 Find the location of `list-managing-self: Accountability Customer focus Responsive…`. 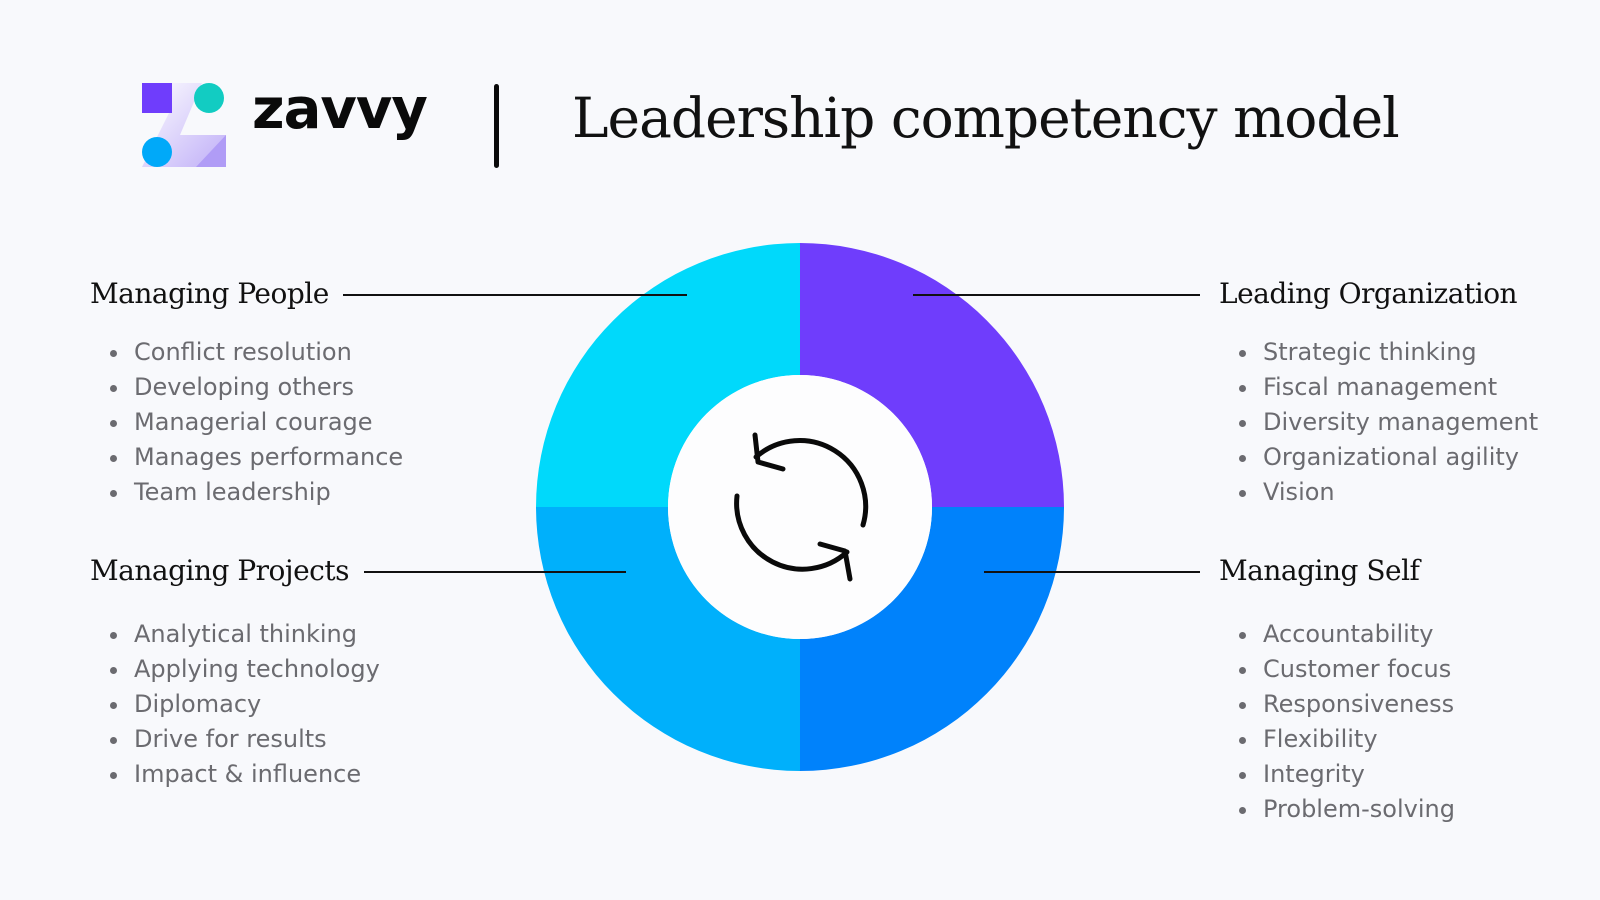

list-managing-self: Accountability Customer focus Responsive… is located at coordinates (1345, 722).